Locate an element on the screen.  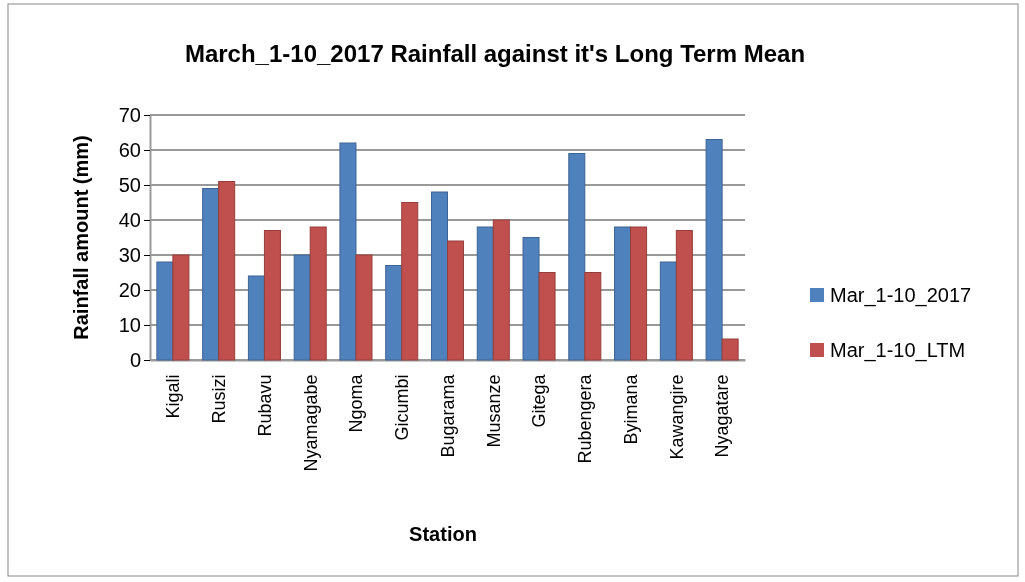
y-tick-label: 60 is located at coordinates (129, 149).